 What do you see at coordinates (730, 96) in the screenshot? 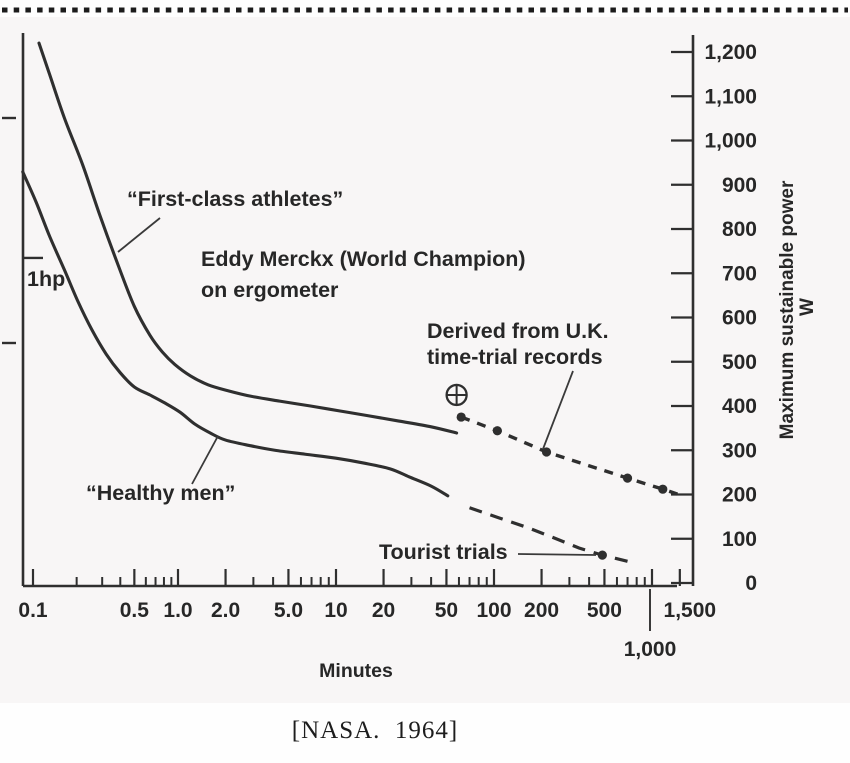
I see `y-tick-label: 1,100` at bounding box center [730, 96].